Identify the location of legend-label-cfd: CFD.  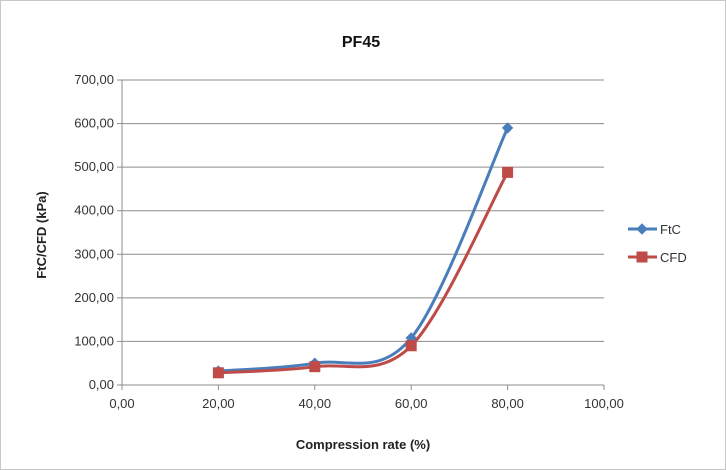
(673, 257).